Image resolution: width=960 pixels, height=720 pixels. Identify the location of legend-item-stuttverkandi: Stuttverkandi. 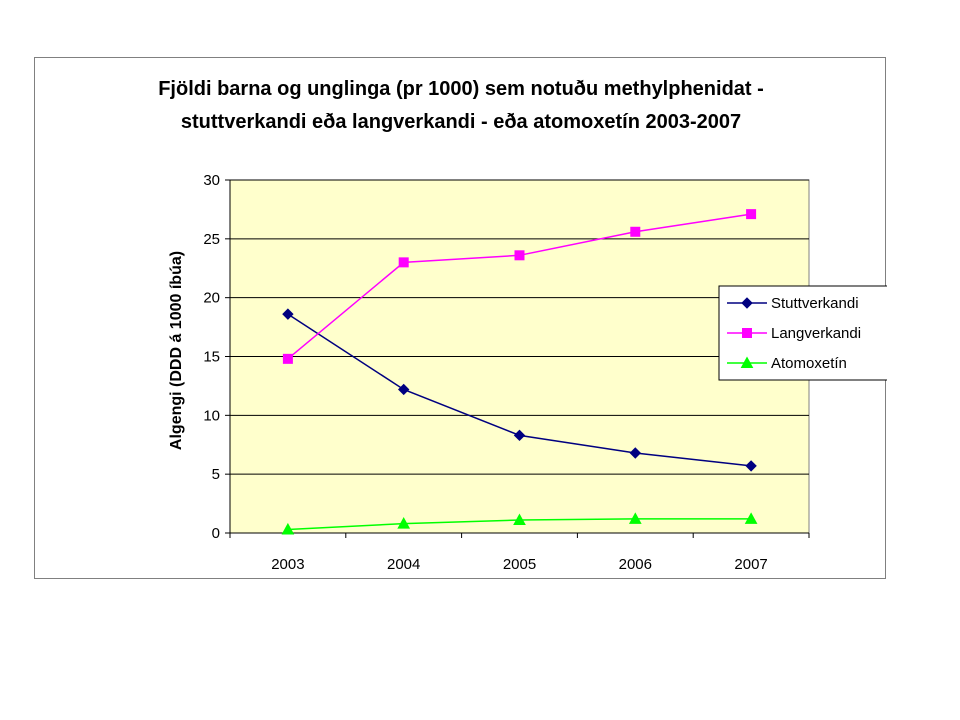
(793, 303).